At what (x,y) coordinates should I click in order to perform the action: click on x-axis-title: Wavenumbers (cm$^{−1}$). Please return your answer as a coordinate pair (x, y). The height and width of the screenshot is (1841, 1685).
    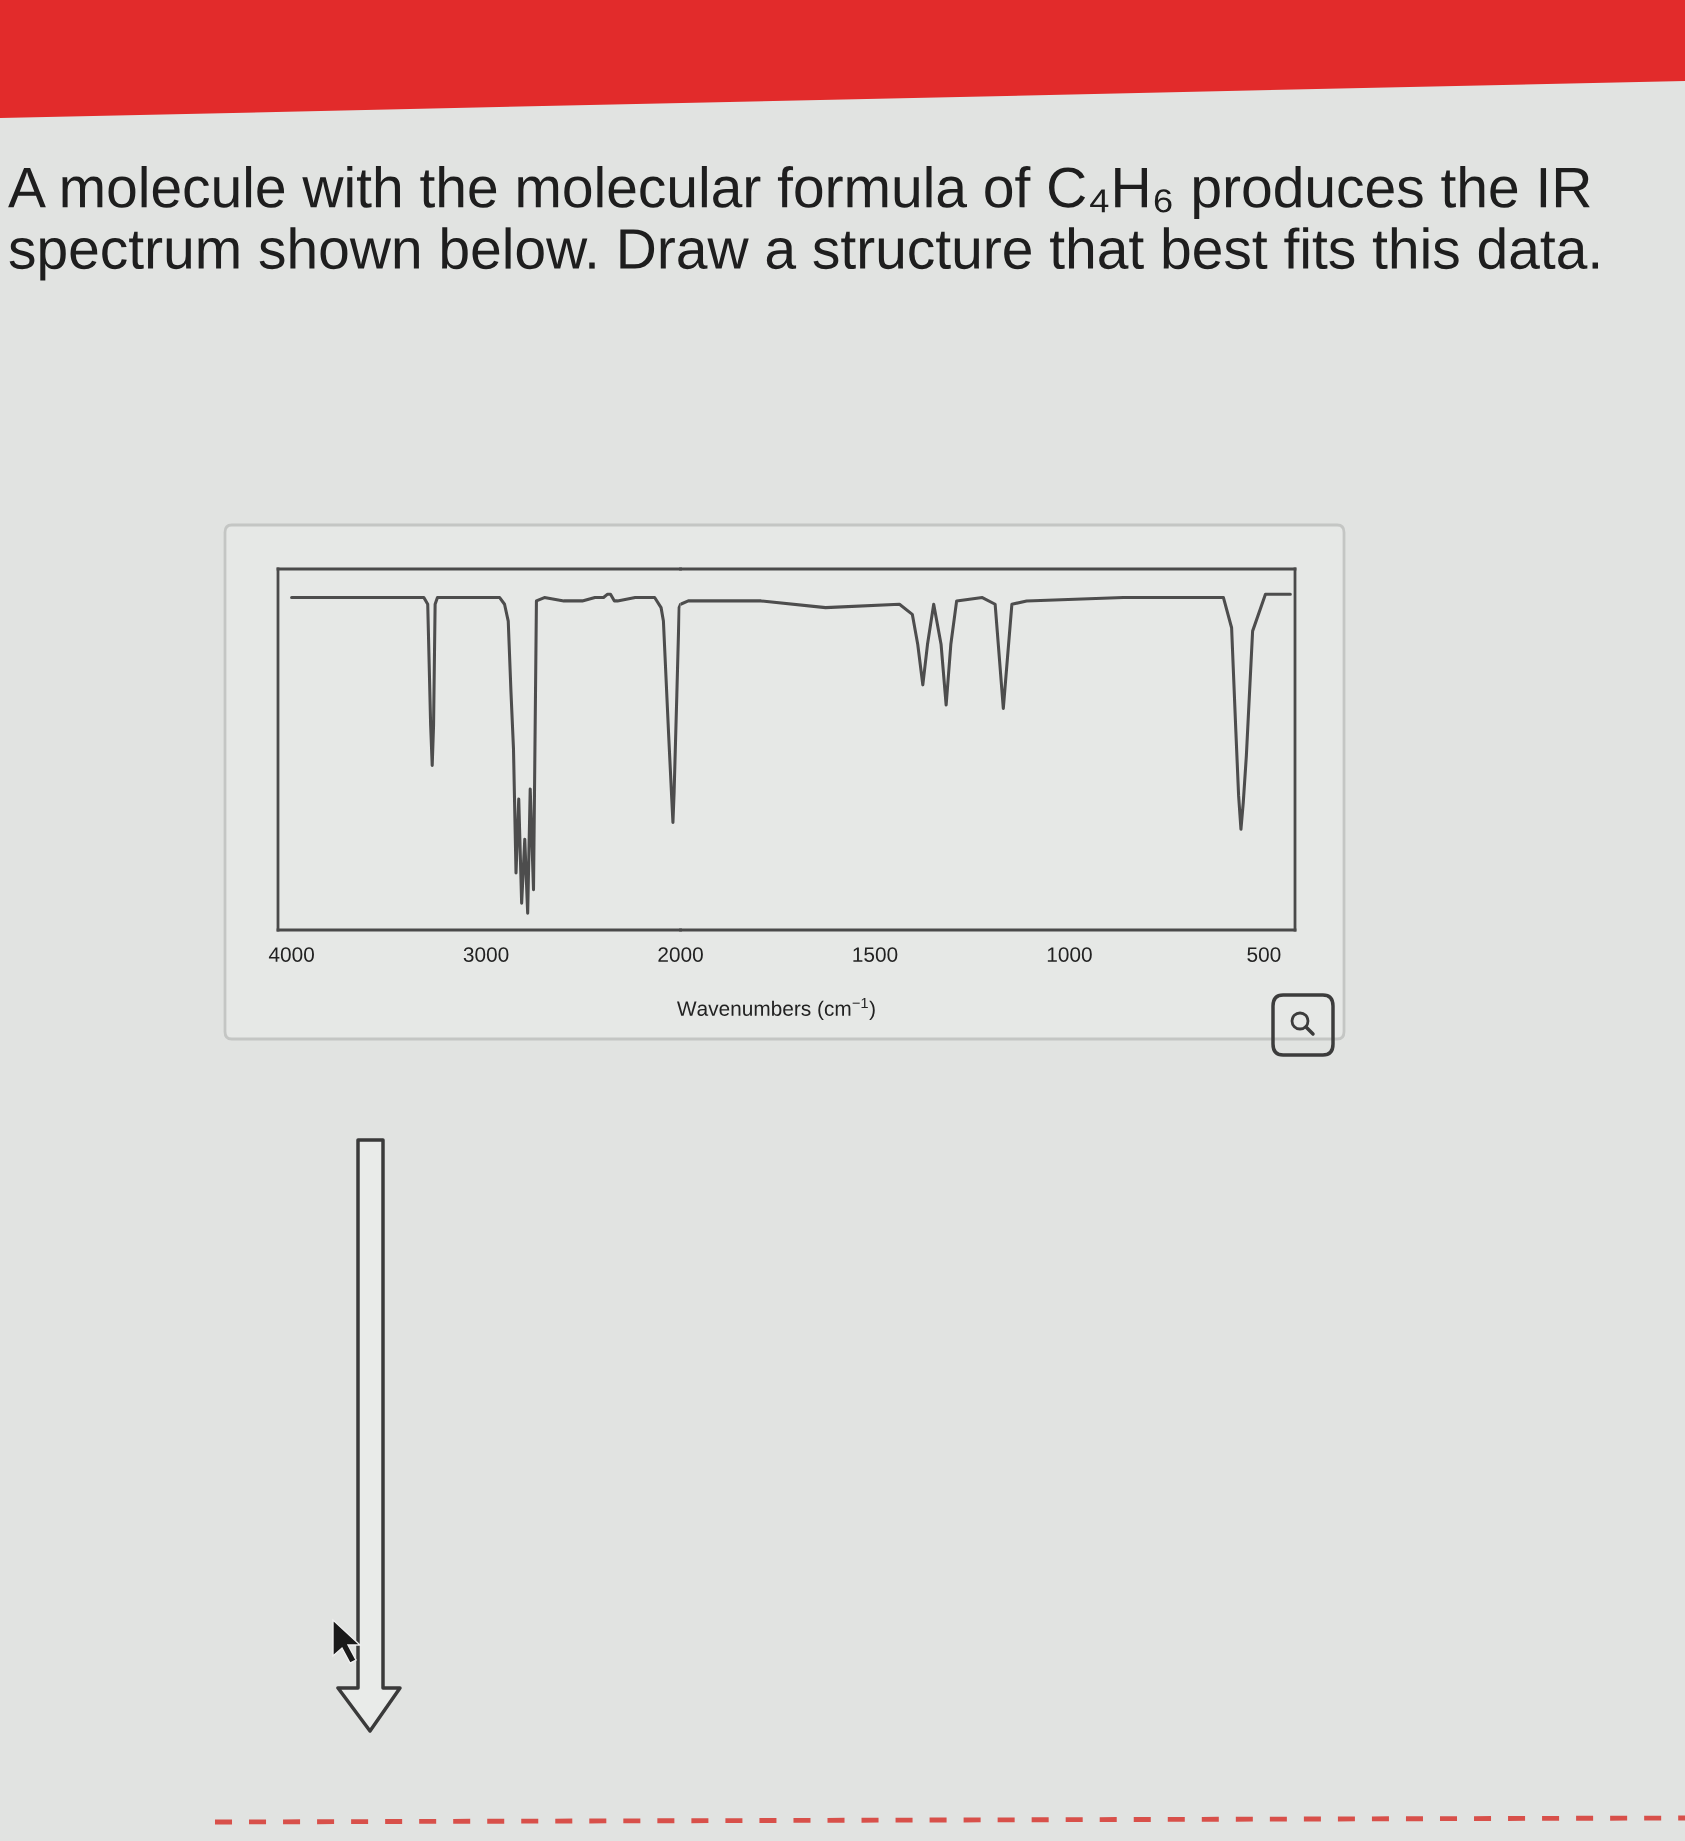
    Looking at the image, I should click on (776, 1009).